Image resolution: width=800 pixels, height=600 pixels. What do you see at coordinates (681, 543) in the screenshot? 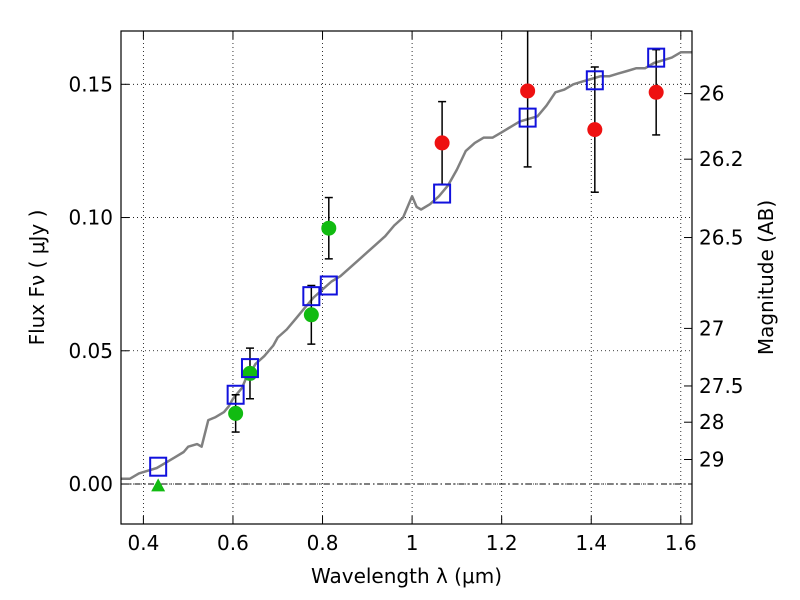
I see `x-tick-label: 1.6` at bounding box center [681, 543].